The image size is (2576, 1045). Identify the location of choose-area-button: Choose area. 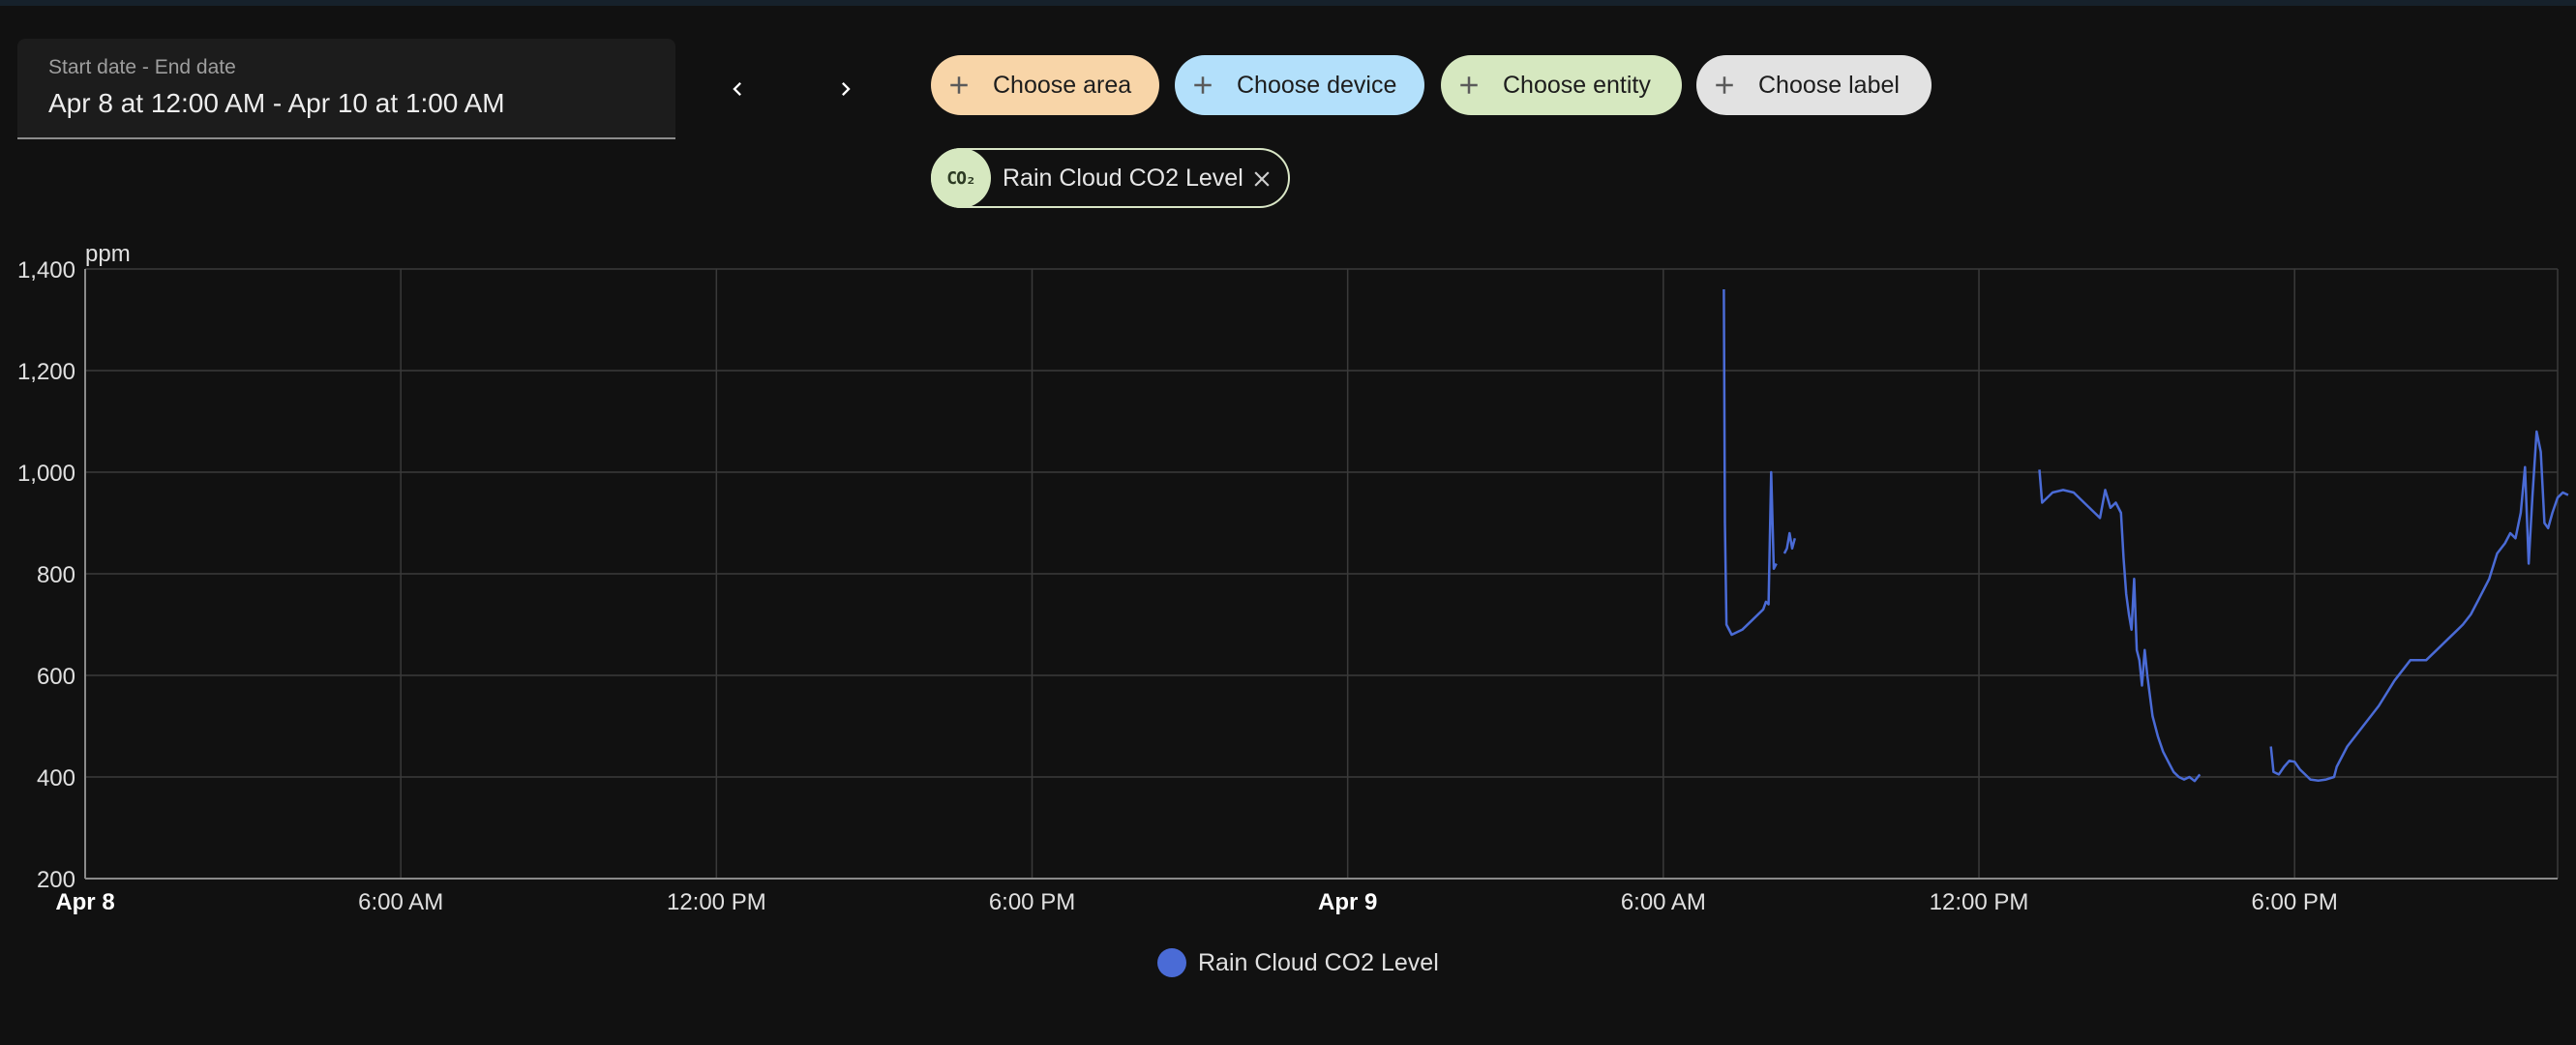
(1045, 85).